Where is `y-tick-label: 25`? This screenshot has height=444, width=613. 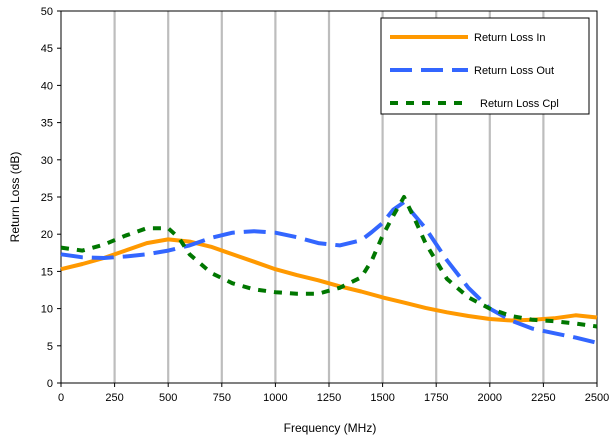 y-tick-label: 25 is located at coordinates (47, 198).